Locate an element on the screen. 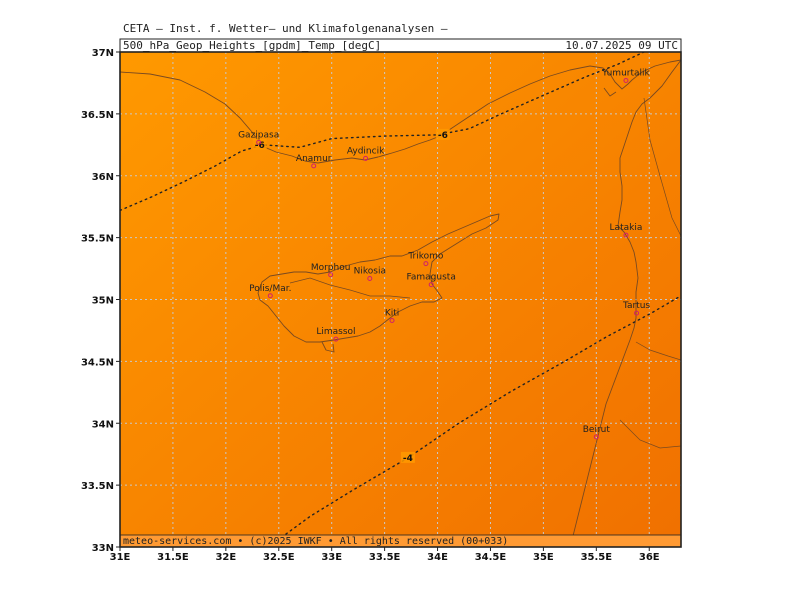 Image resolution: width=800 pixels, height=600 pixels. x-tick-label-0: 31E is located at coordinates (120, 557).